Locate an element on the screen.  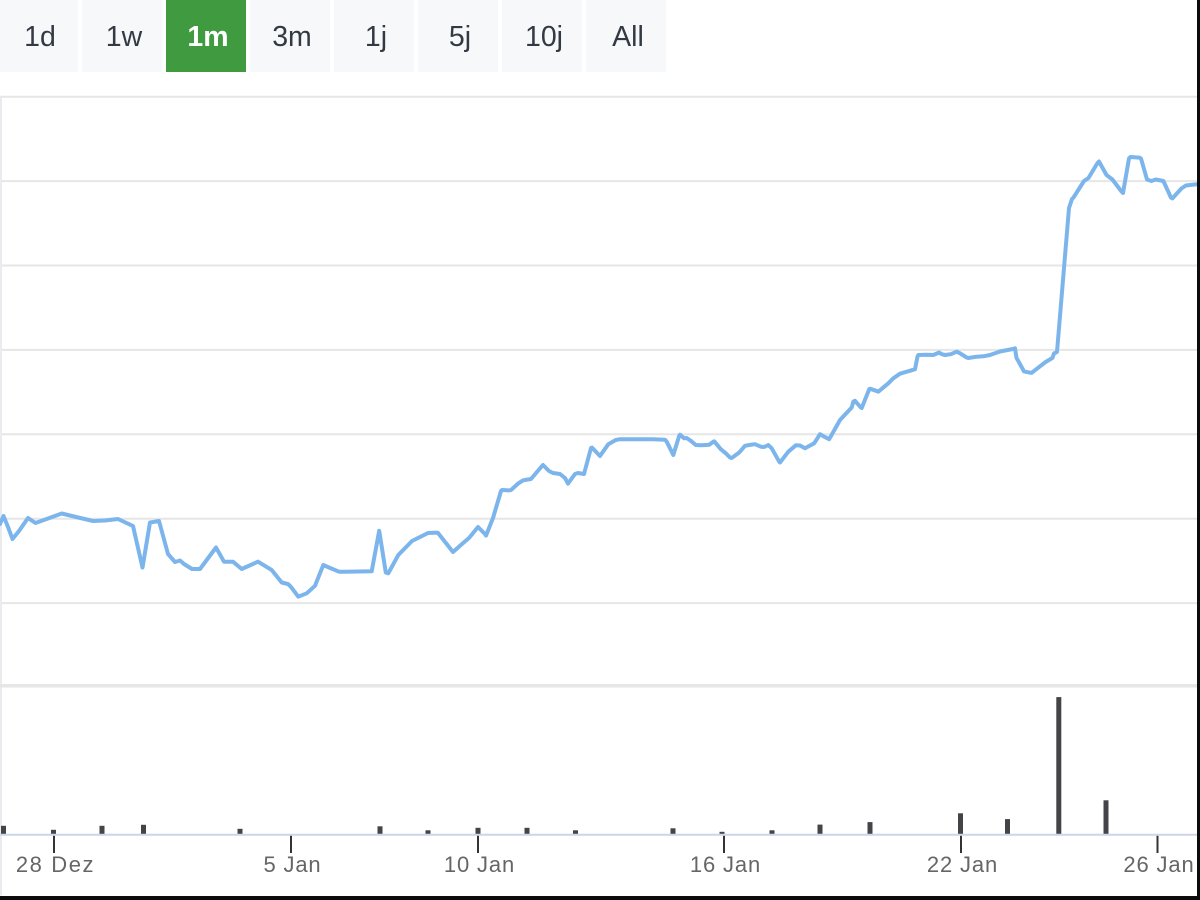
svg-text: 22 Jan is located at coordinates (962, 864).